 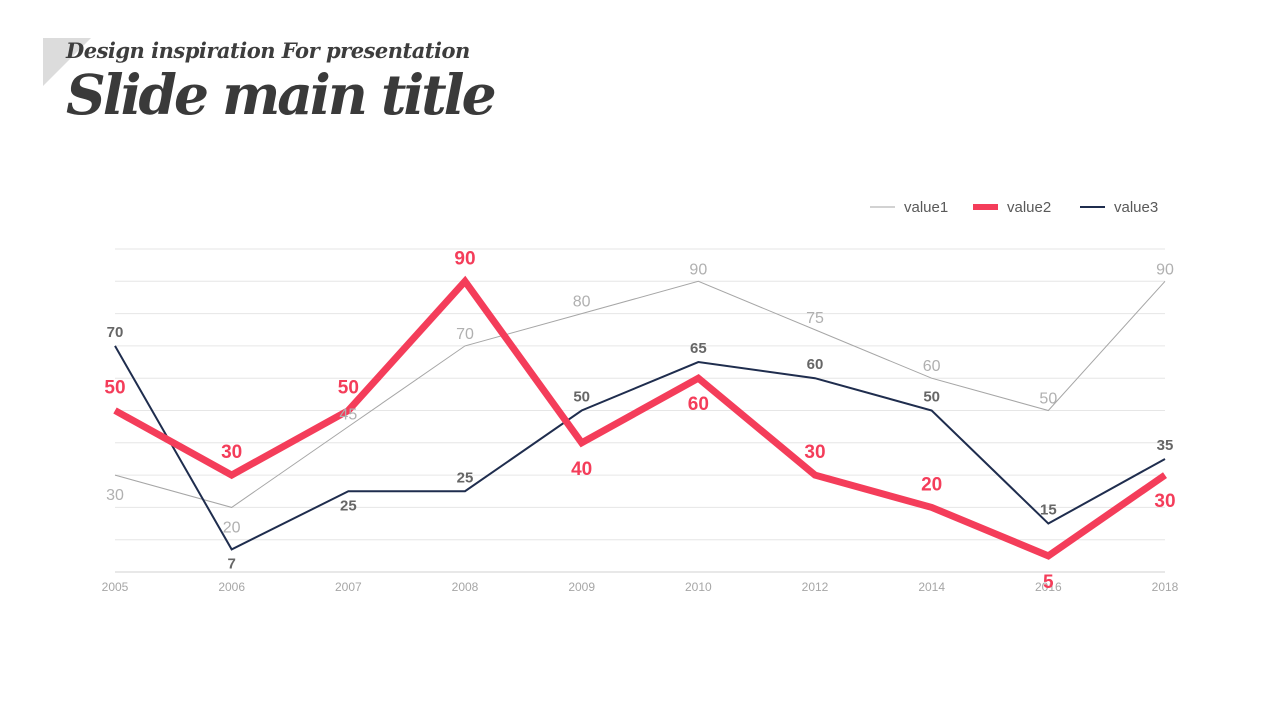 I want to click on data-label-value3: 15, so click(x=1048, y=510).